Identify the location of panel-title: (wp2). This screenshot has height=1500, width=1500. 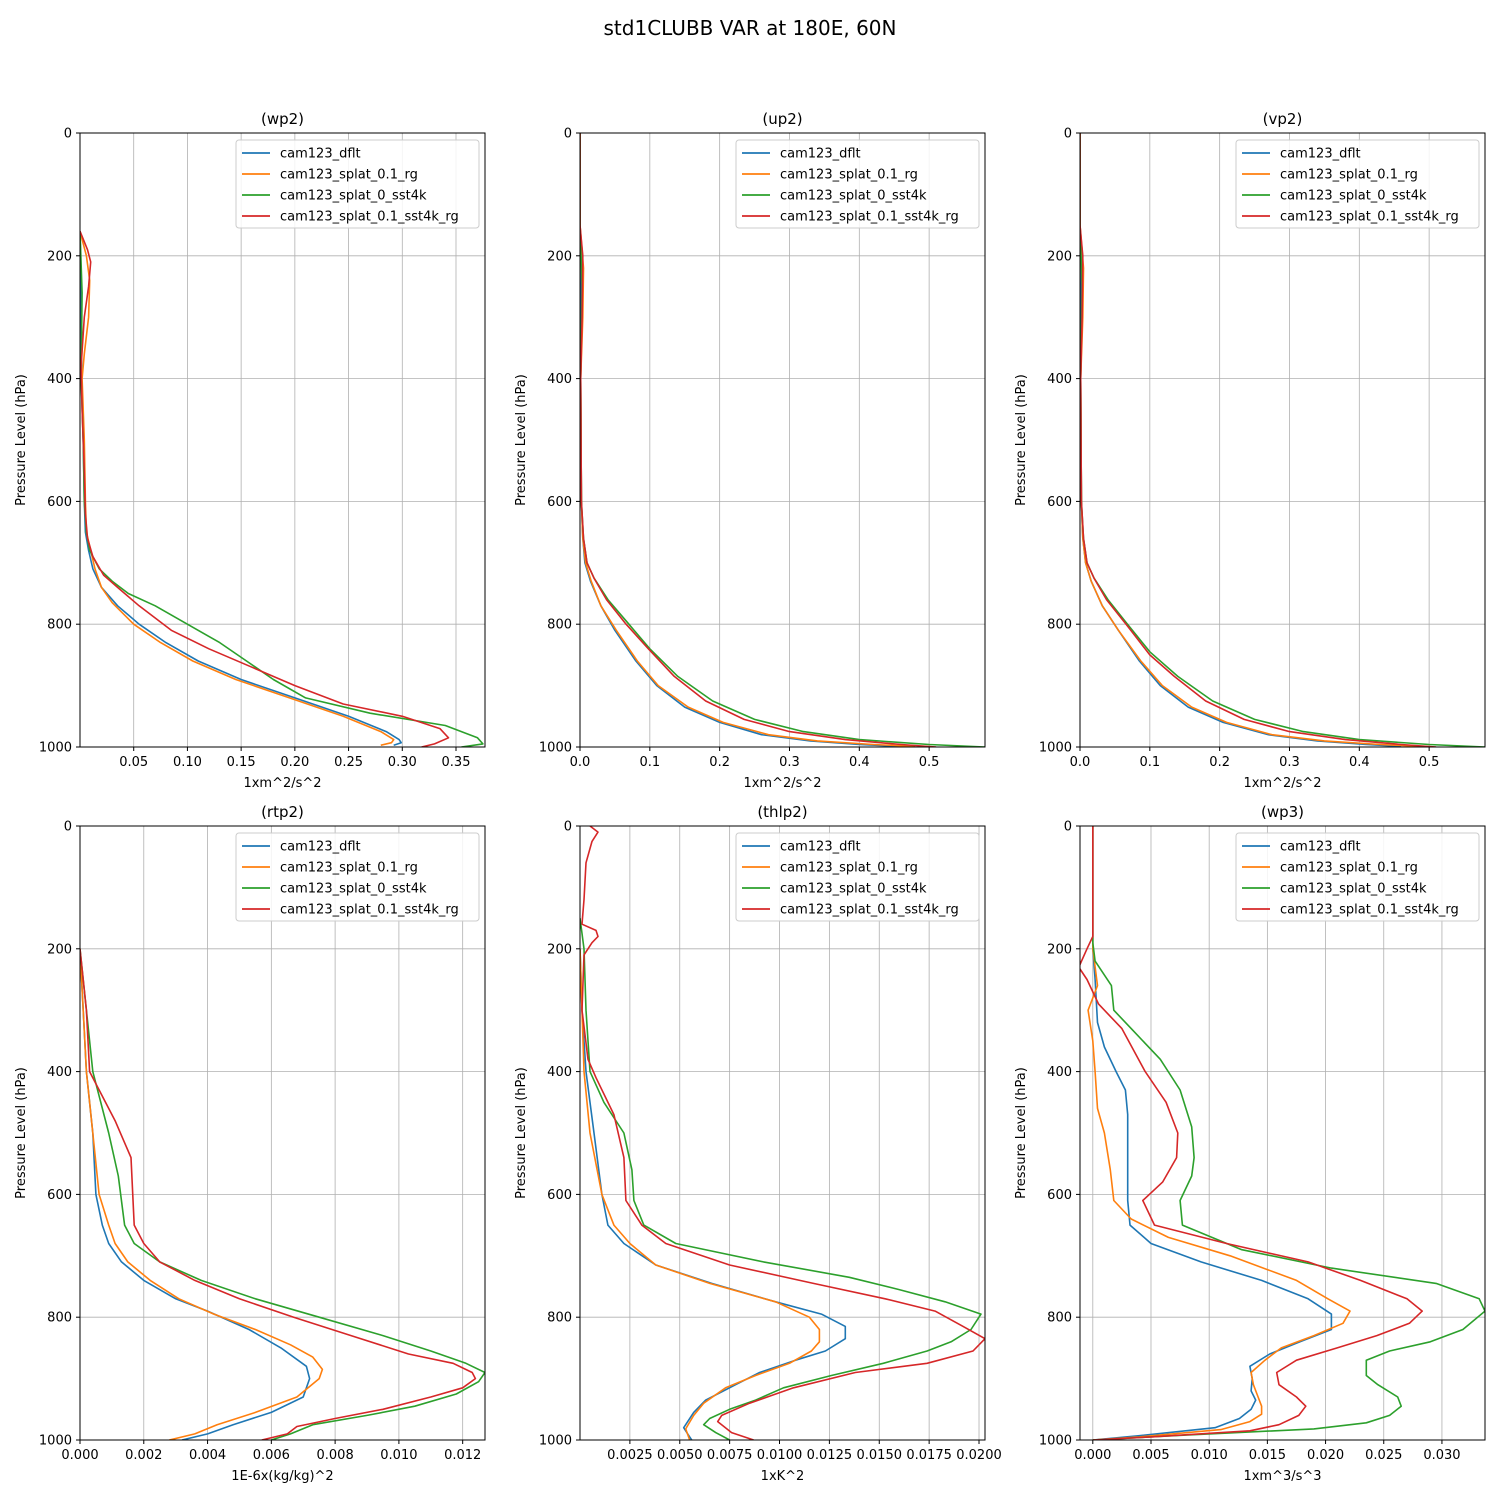
(282, 119).